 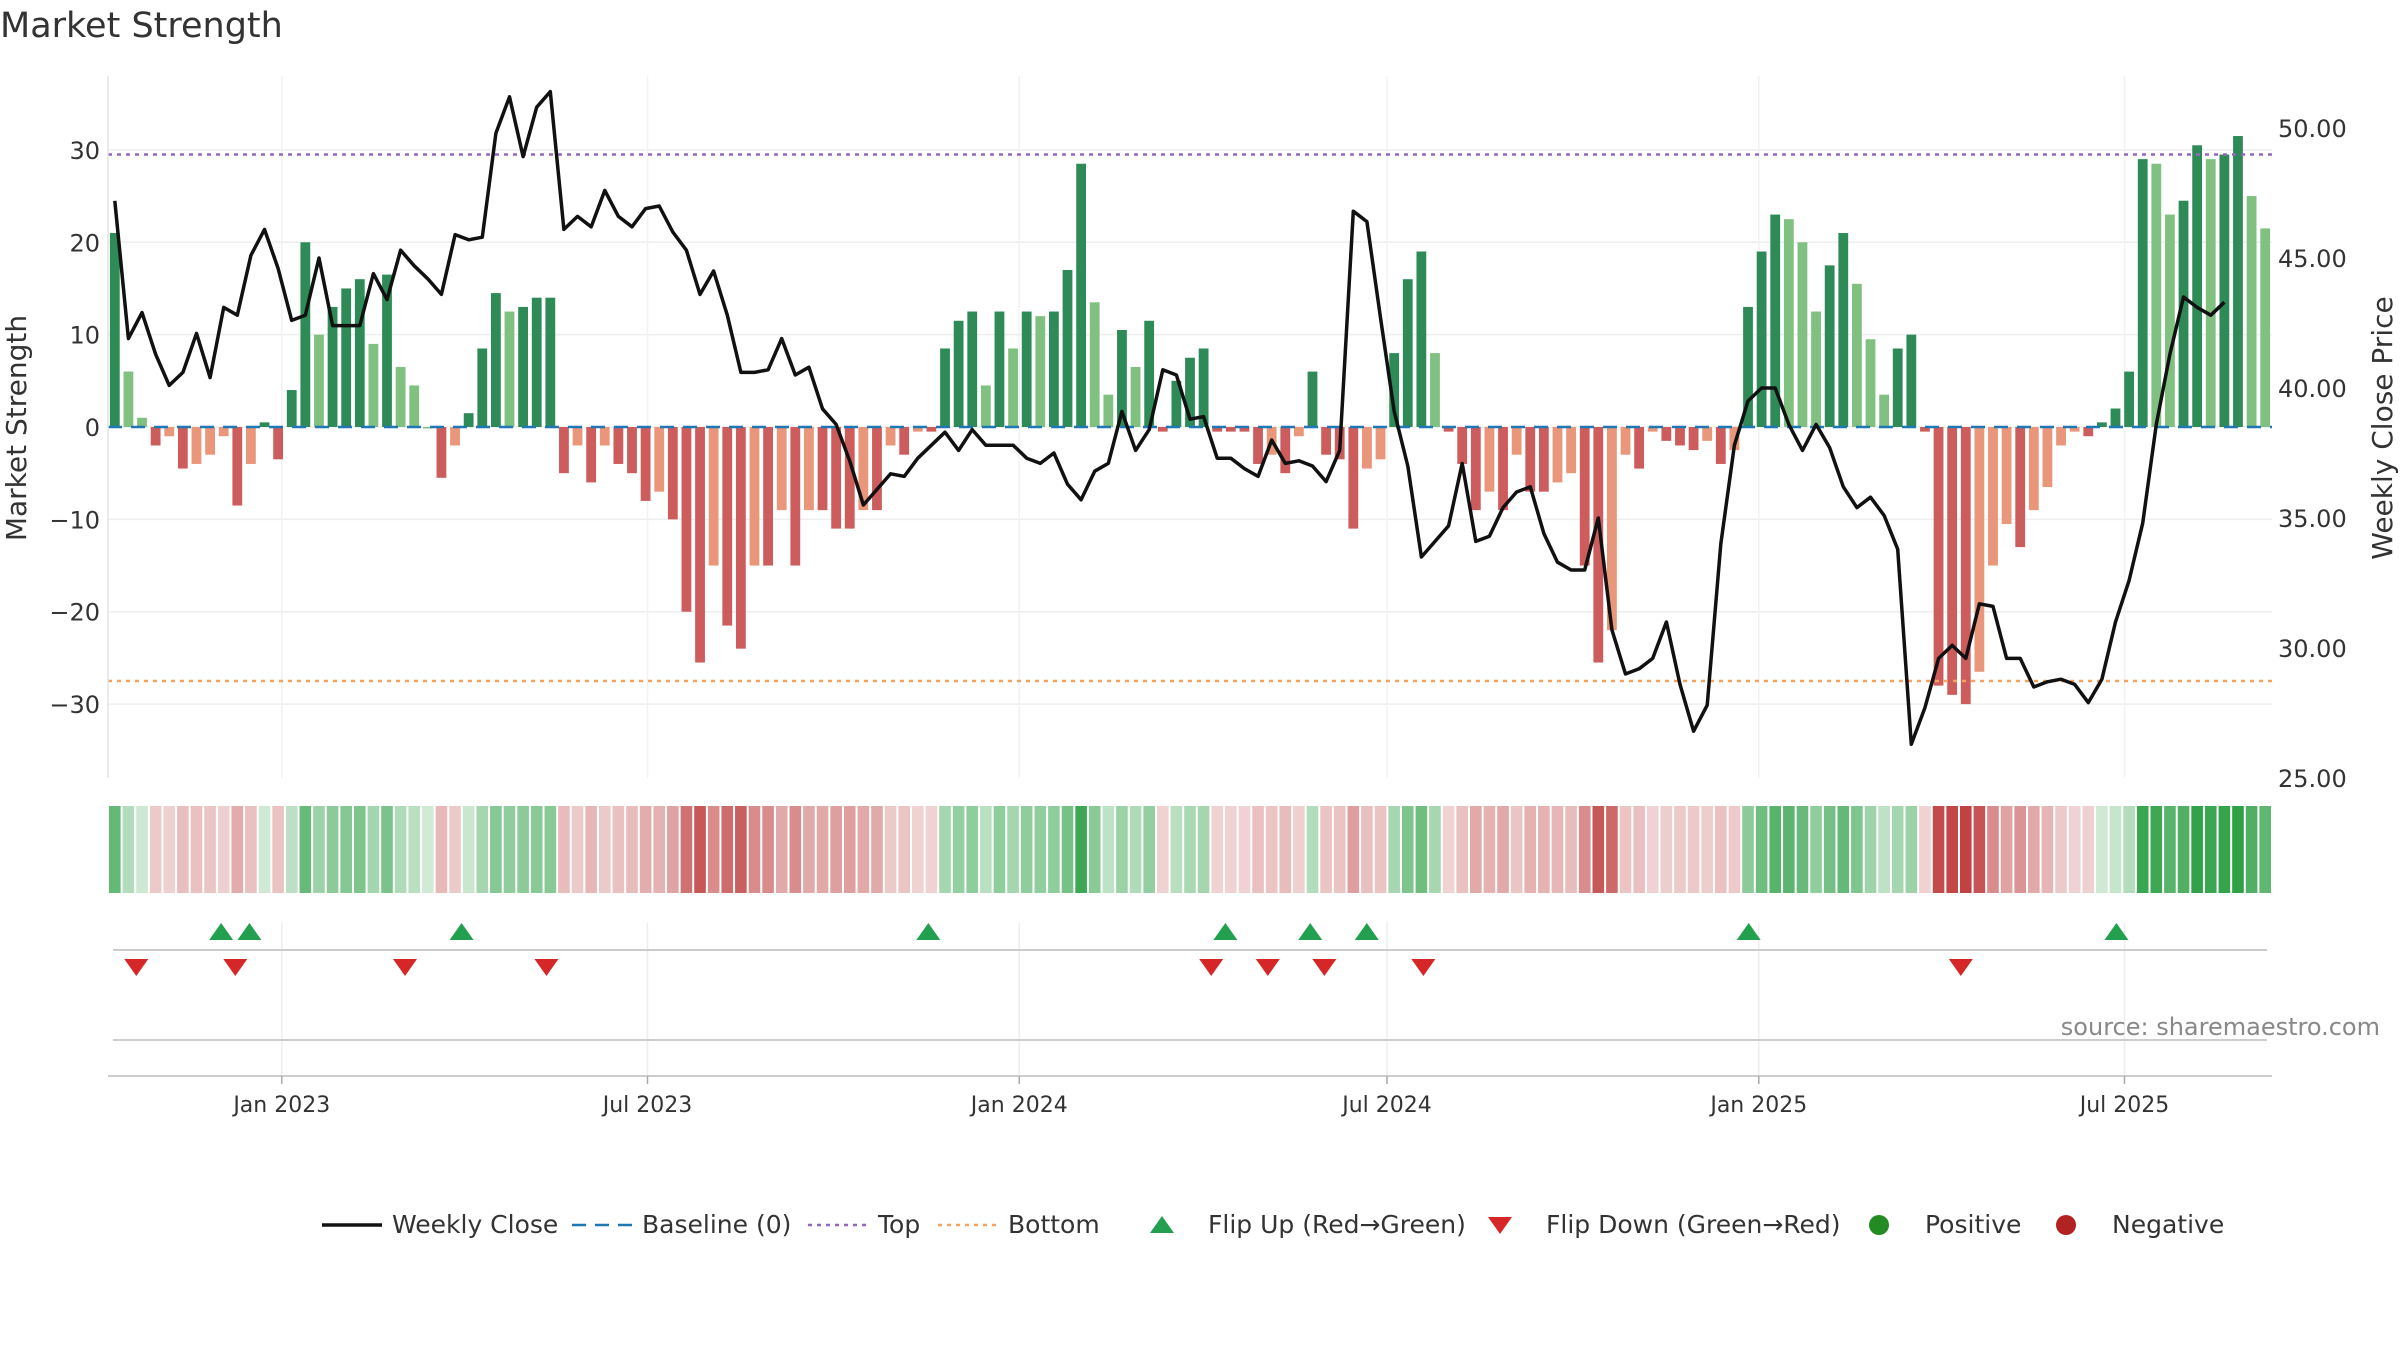 What do you see at coordinates (2312, 259) in the screenshot?
I see `right-tick-label: 45.00` at bounding box center [2312, 259].